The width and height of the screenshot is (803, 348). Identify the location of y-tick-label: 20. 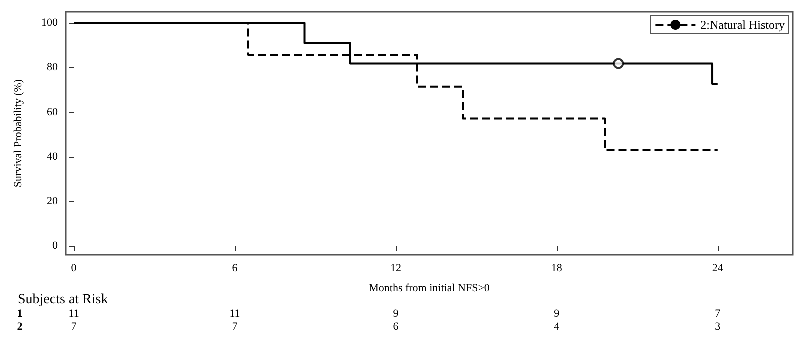
(52, 201).